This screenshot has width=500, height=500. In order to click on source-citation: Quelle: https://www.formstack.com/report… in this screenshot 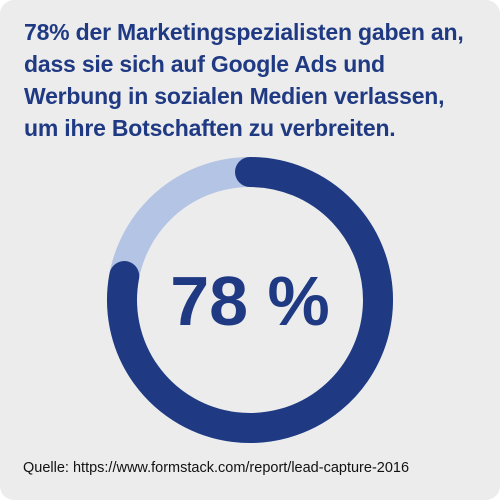, I will do `click(216, 468)`.